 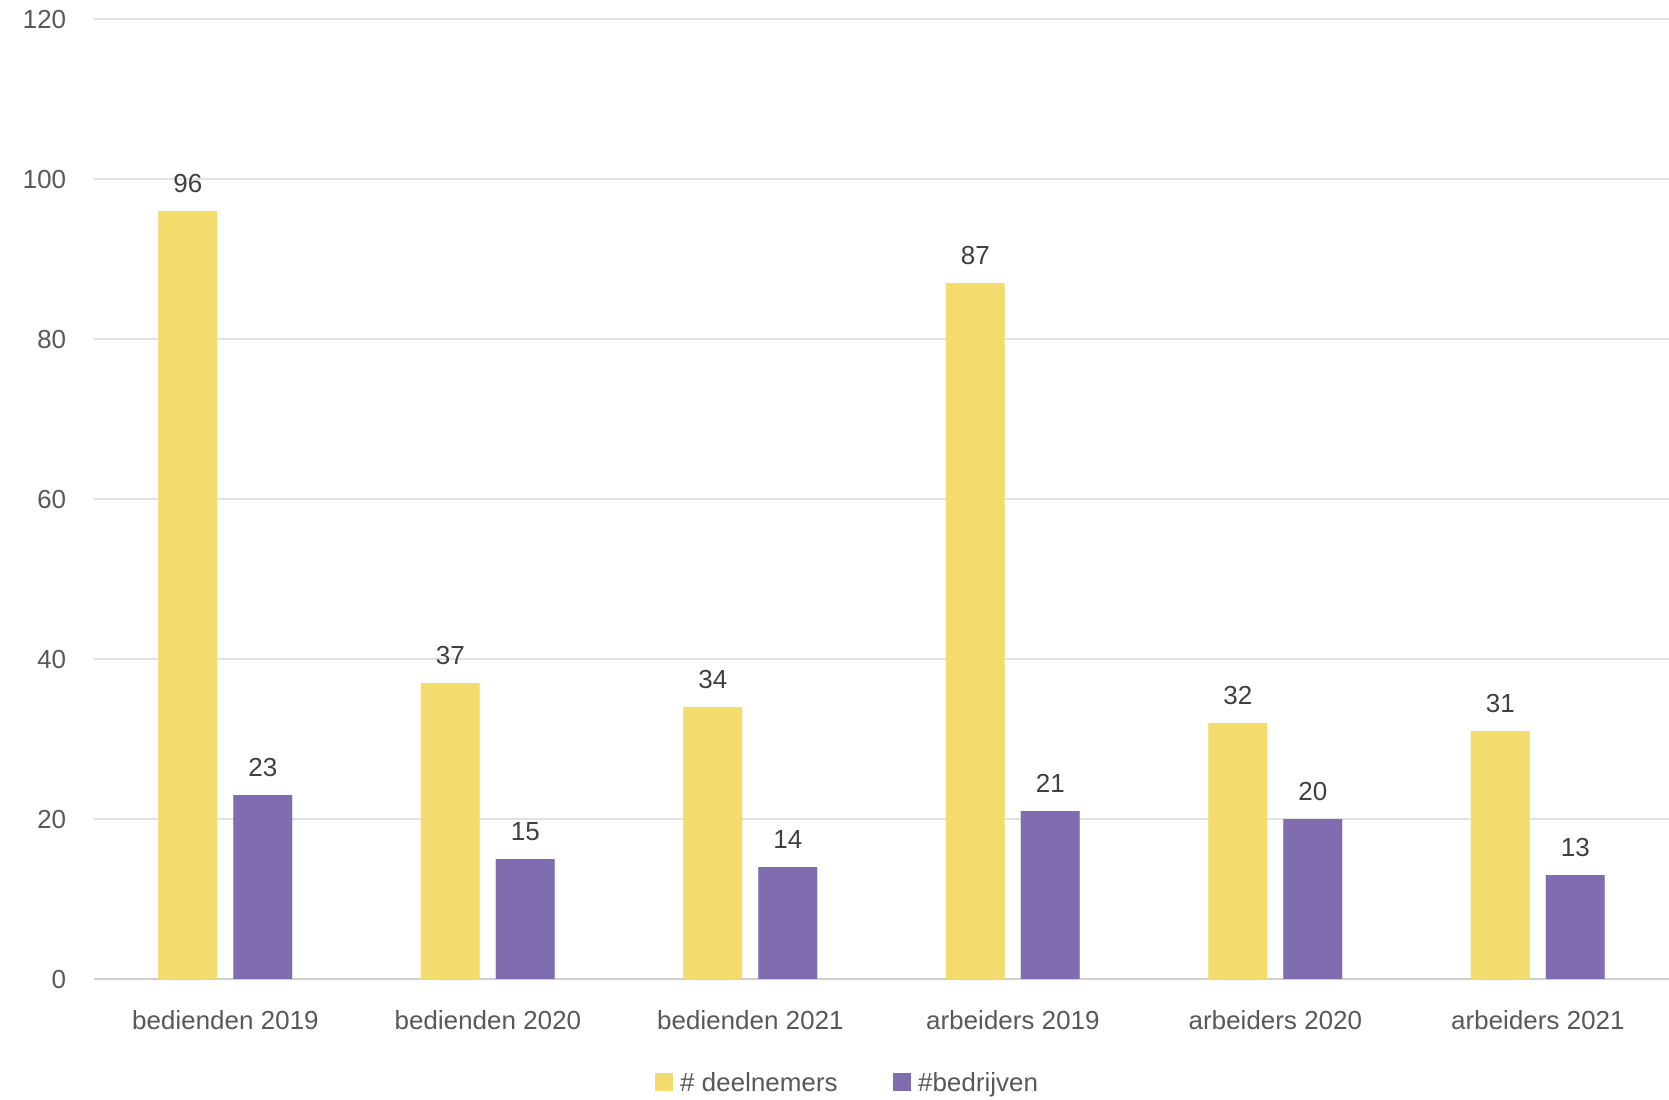 I want to click on x-category-label: arbeiders 2019, so click(x=1012, y=1020).